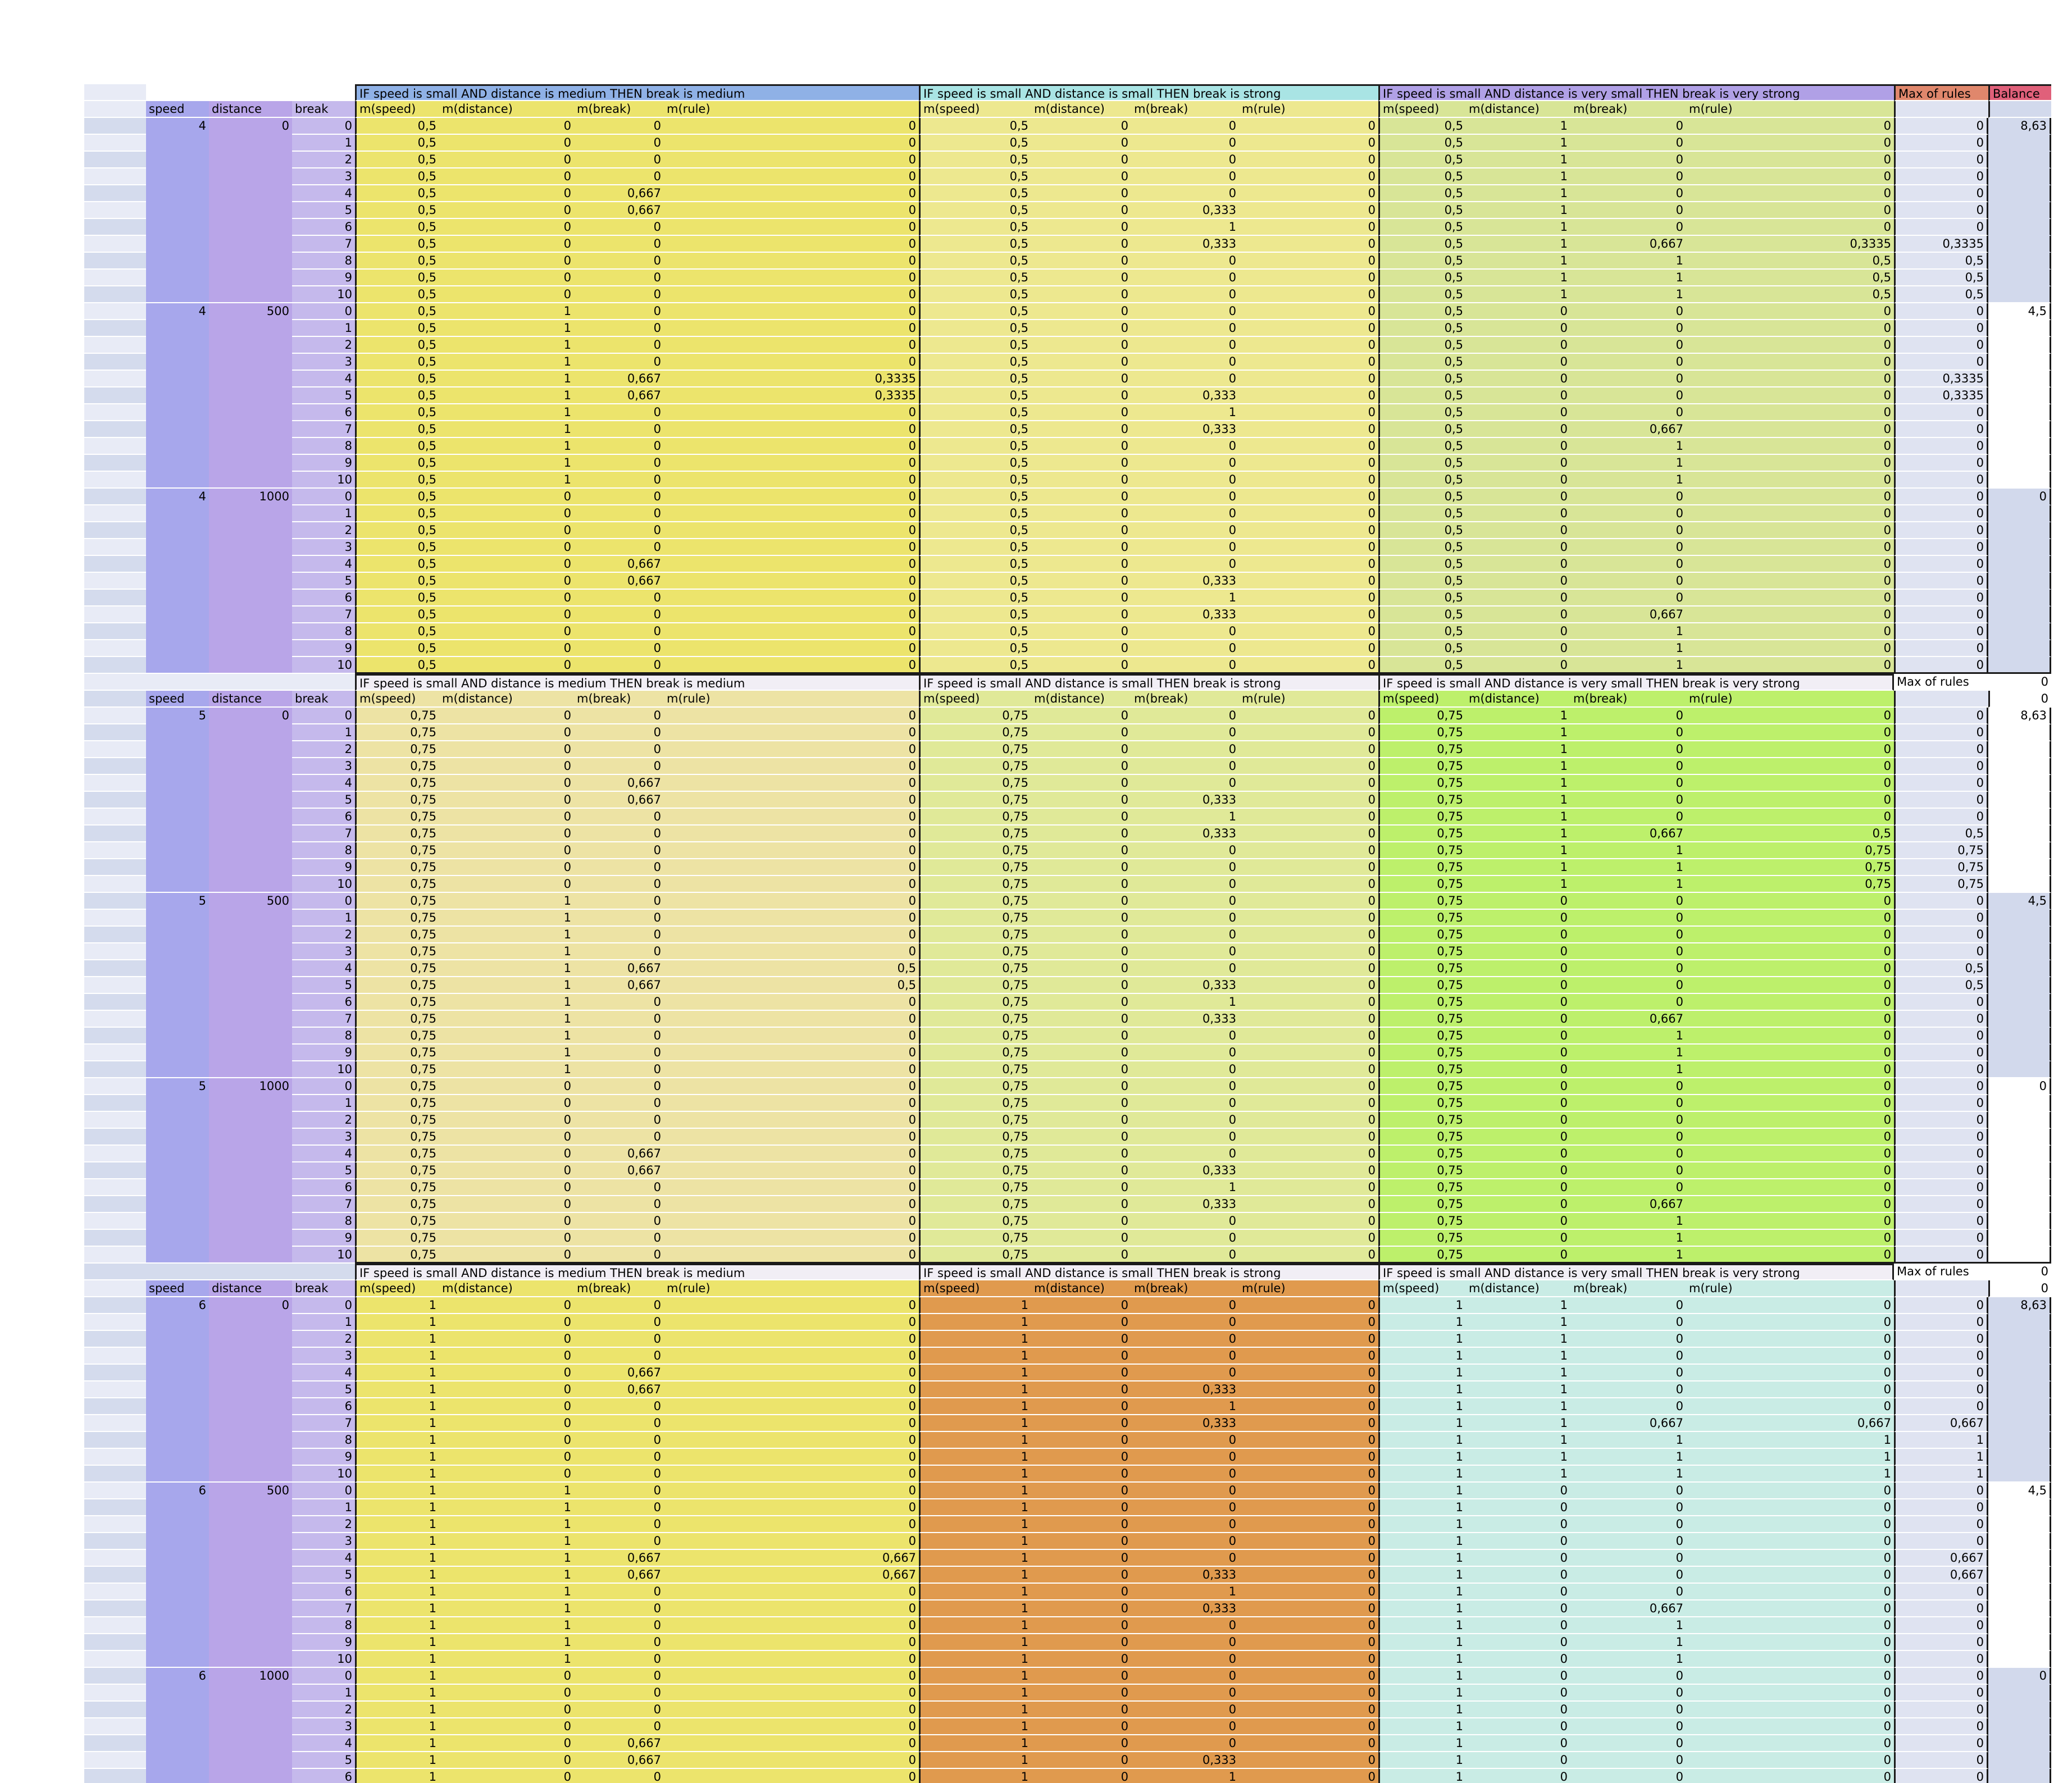 The image size is (2072, 1783). I want to click on r2-mspeed: 0,75, so click(975, 1120).